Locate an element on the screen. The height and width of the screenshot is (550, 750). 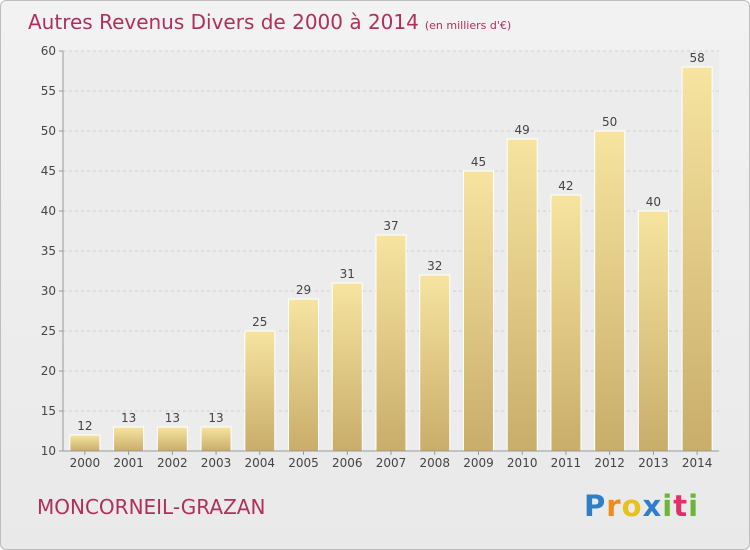
y-tick-label: 20 is located at coordinates (48, 371).